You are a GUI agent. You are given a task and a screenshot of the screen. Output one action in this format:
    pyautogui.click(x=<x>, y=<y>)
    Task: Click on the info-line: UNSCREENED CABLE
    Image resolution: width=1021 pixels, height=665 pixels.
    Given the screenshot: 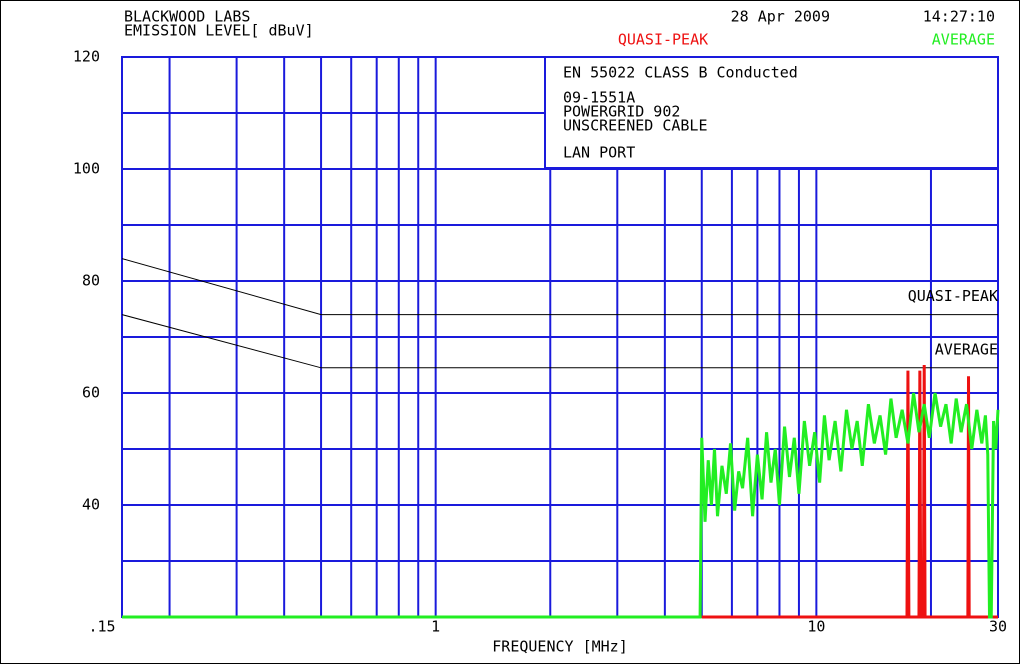 What is the action you would take?
    pyautogui.click(x=635, y=126)
    